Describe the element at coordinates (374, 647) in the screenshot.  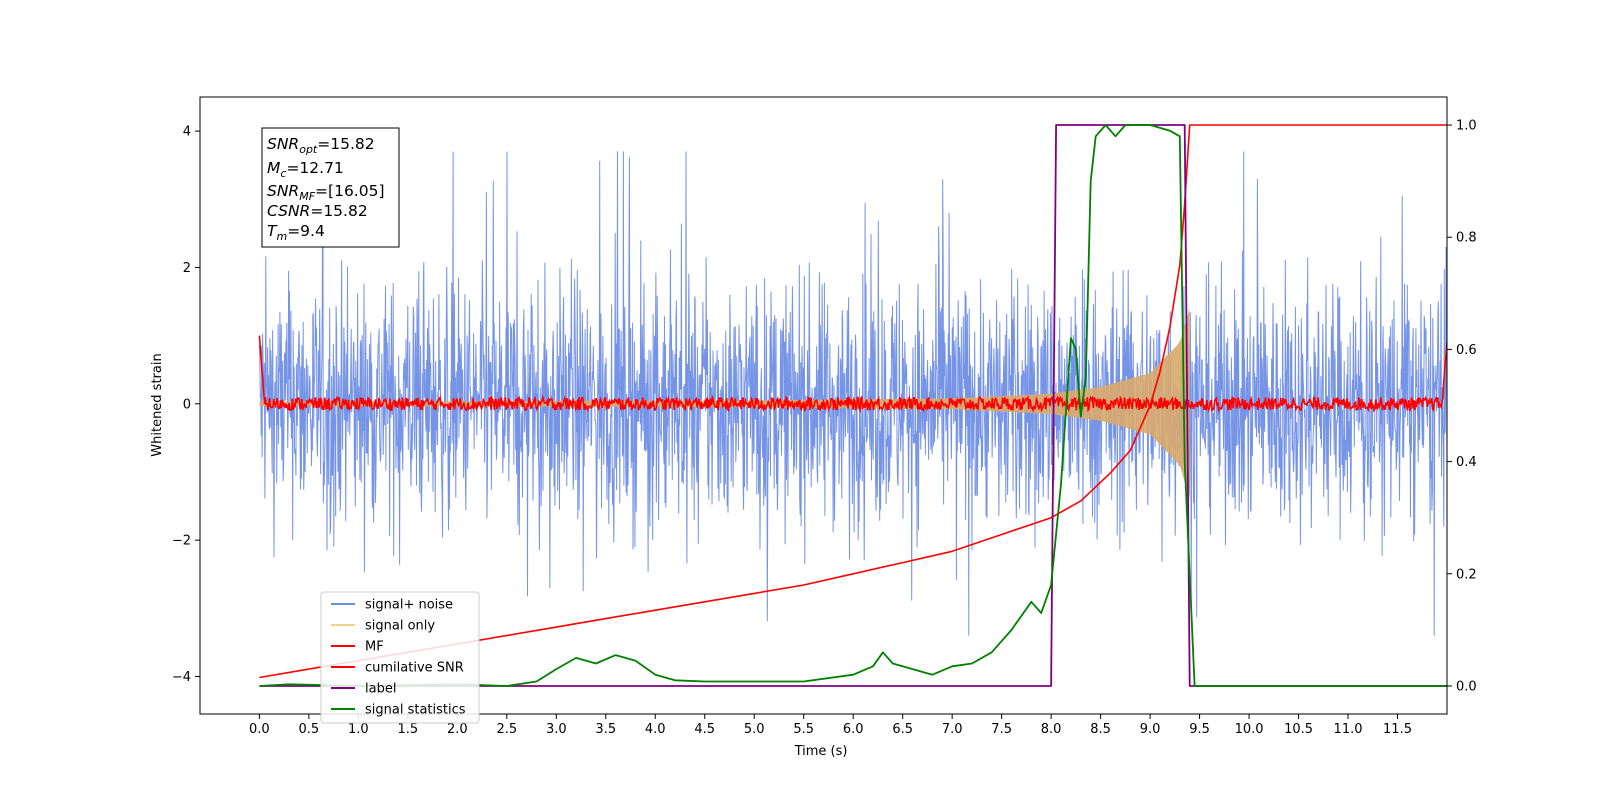
I see `legend-label: MF` at that location.